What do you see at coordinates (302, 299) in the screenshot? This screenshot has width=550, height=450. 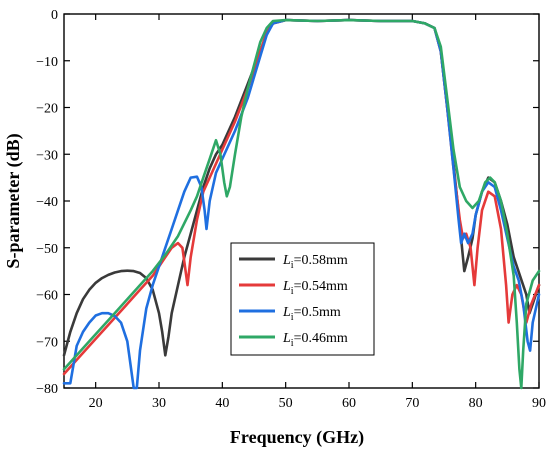 I see `legend: Li=0.58mm Li=0.54mm Li=0.5mm Li=0.46mm` at bounding box center [302, 299].